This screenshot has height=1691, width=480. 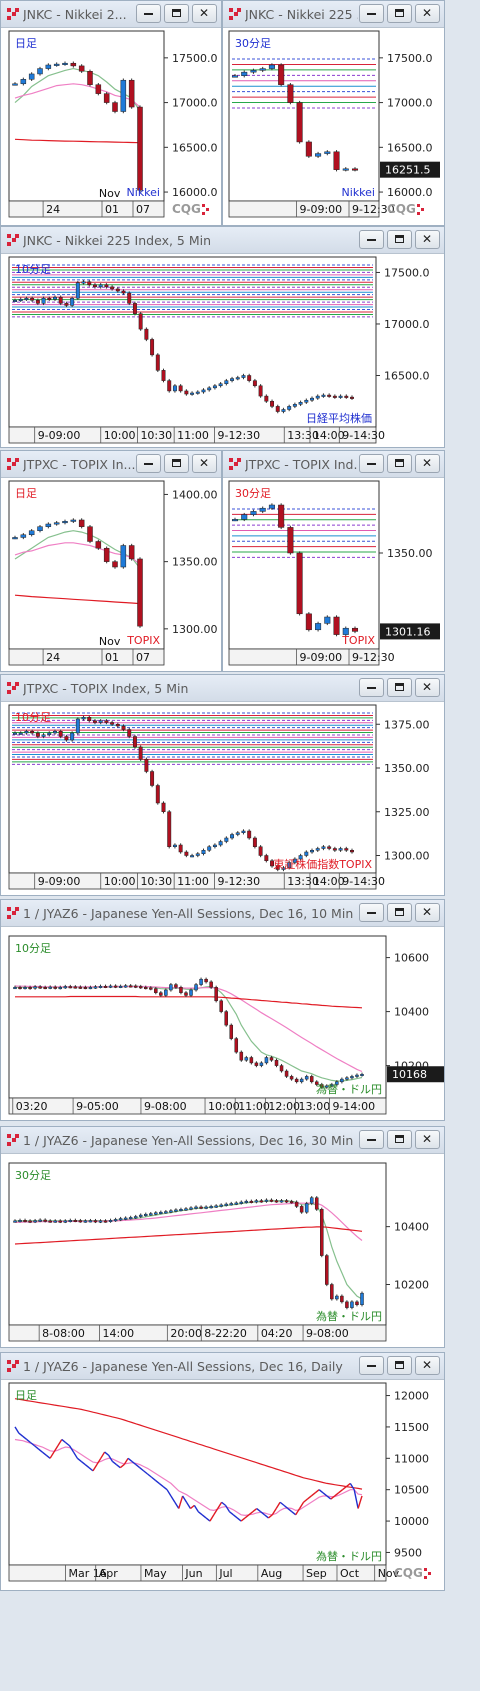 I want to click on x-tick-label: 9-14:30, so click(x=363, y=881).